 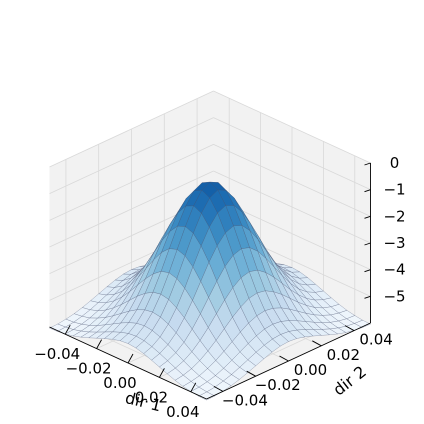 What do you see at coordinates (182, 412) in the screenshot?
I see `x-tick-label: 0.04` at bounding box center [182, 412].